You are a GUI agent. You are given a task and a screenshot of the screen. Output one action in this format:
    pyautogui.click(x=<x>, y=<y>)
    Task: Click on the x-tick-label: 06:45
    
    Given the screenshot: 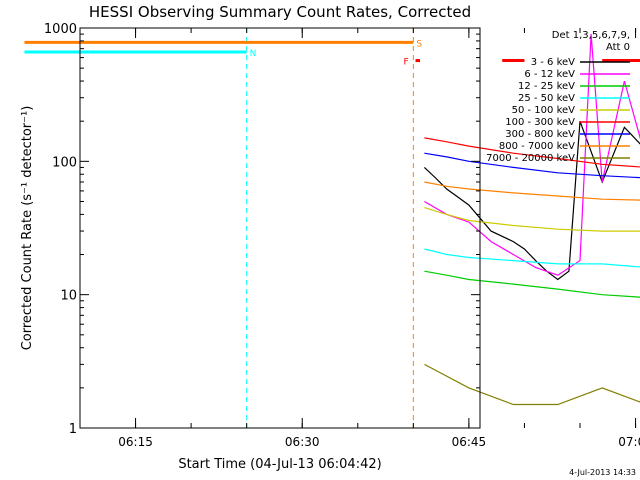 What is the action you would take?
    pyautogui.click(x=469, y=442)
    